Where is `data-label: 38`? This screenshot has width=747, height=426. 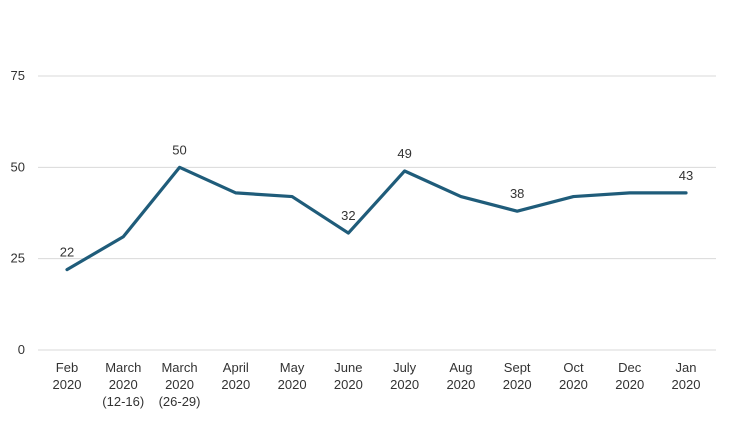
data-label: 38 is located at coordinates (517, 193).